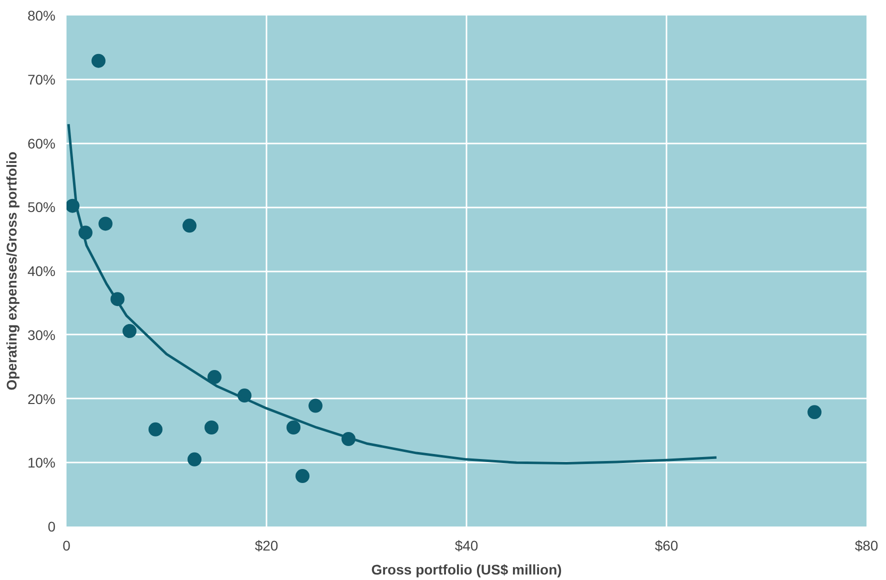 The width and height of the screenshot is (886, 580). I want to click on y-tick-label: 60%, so click(41, 143).